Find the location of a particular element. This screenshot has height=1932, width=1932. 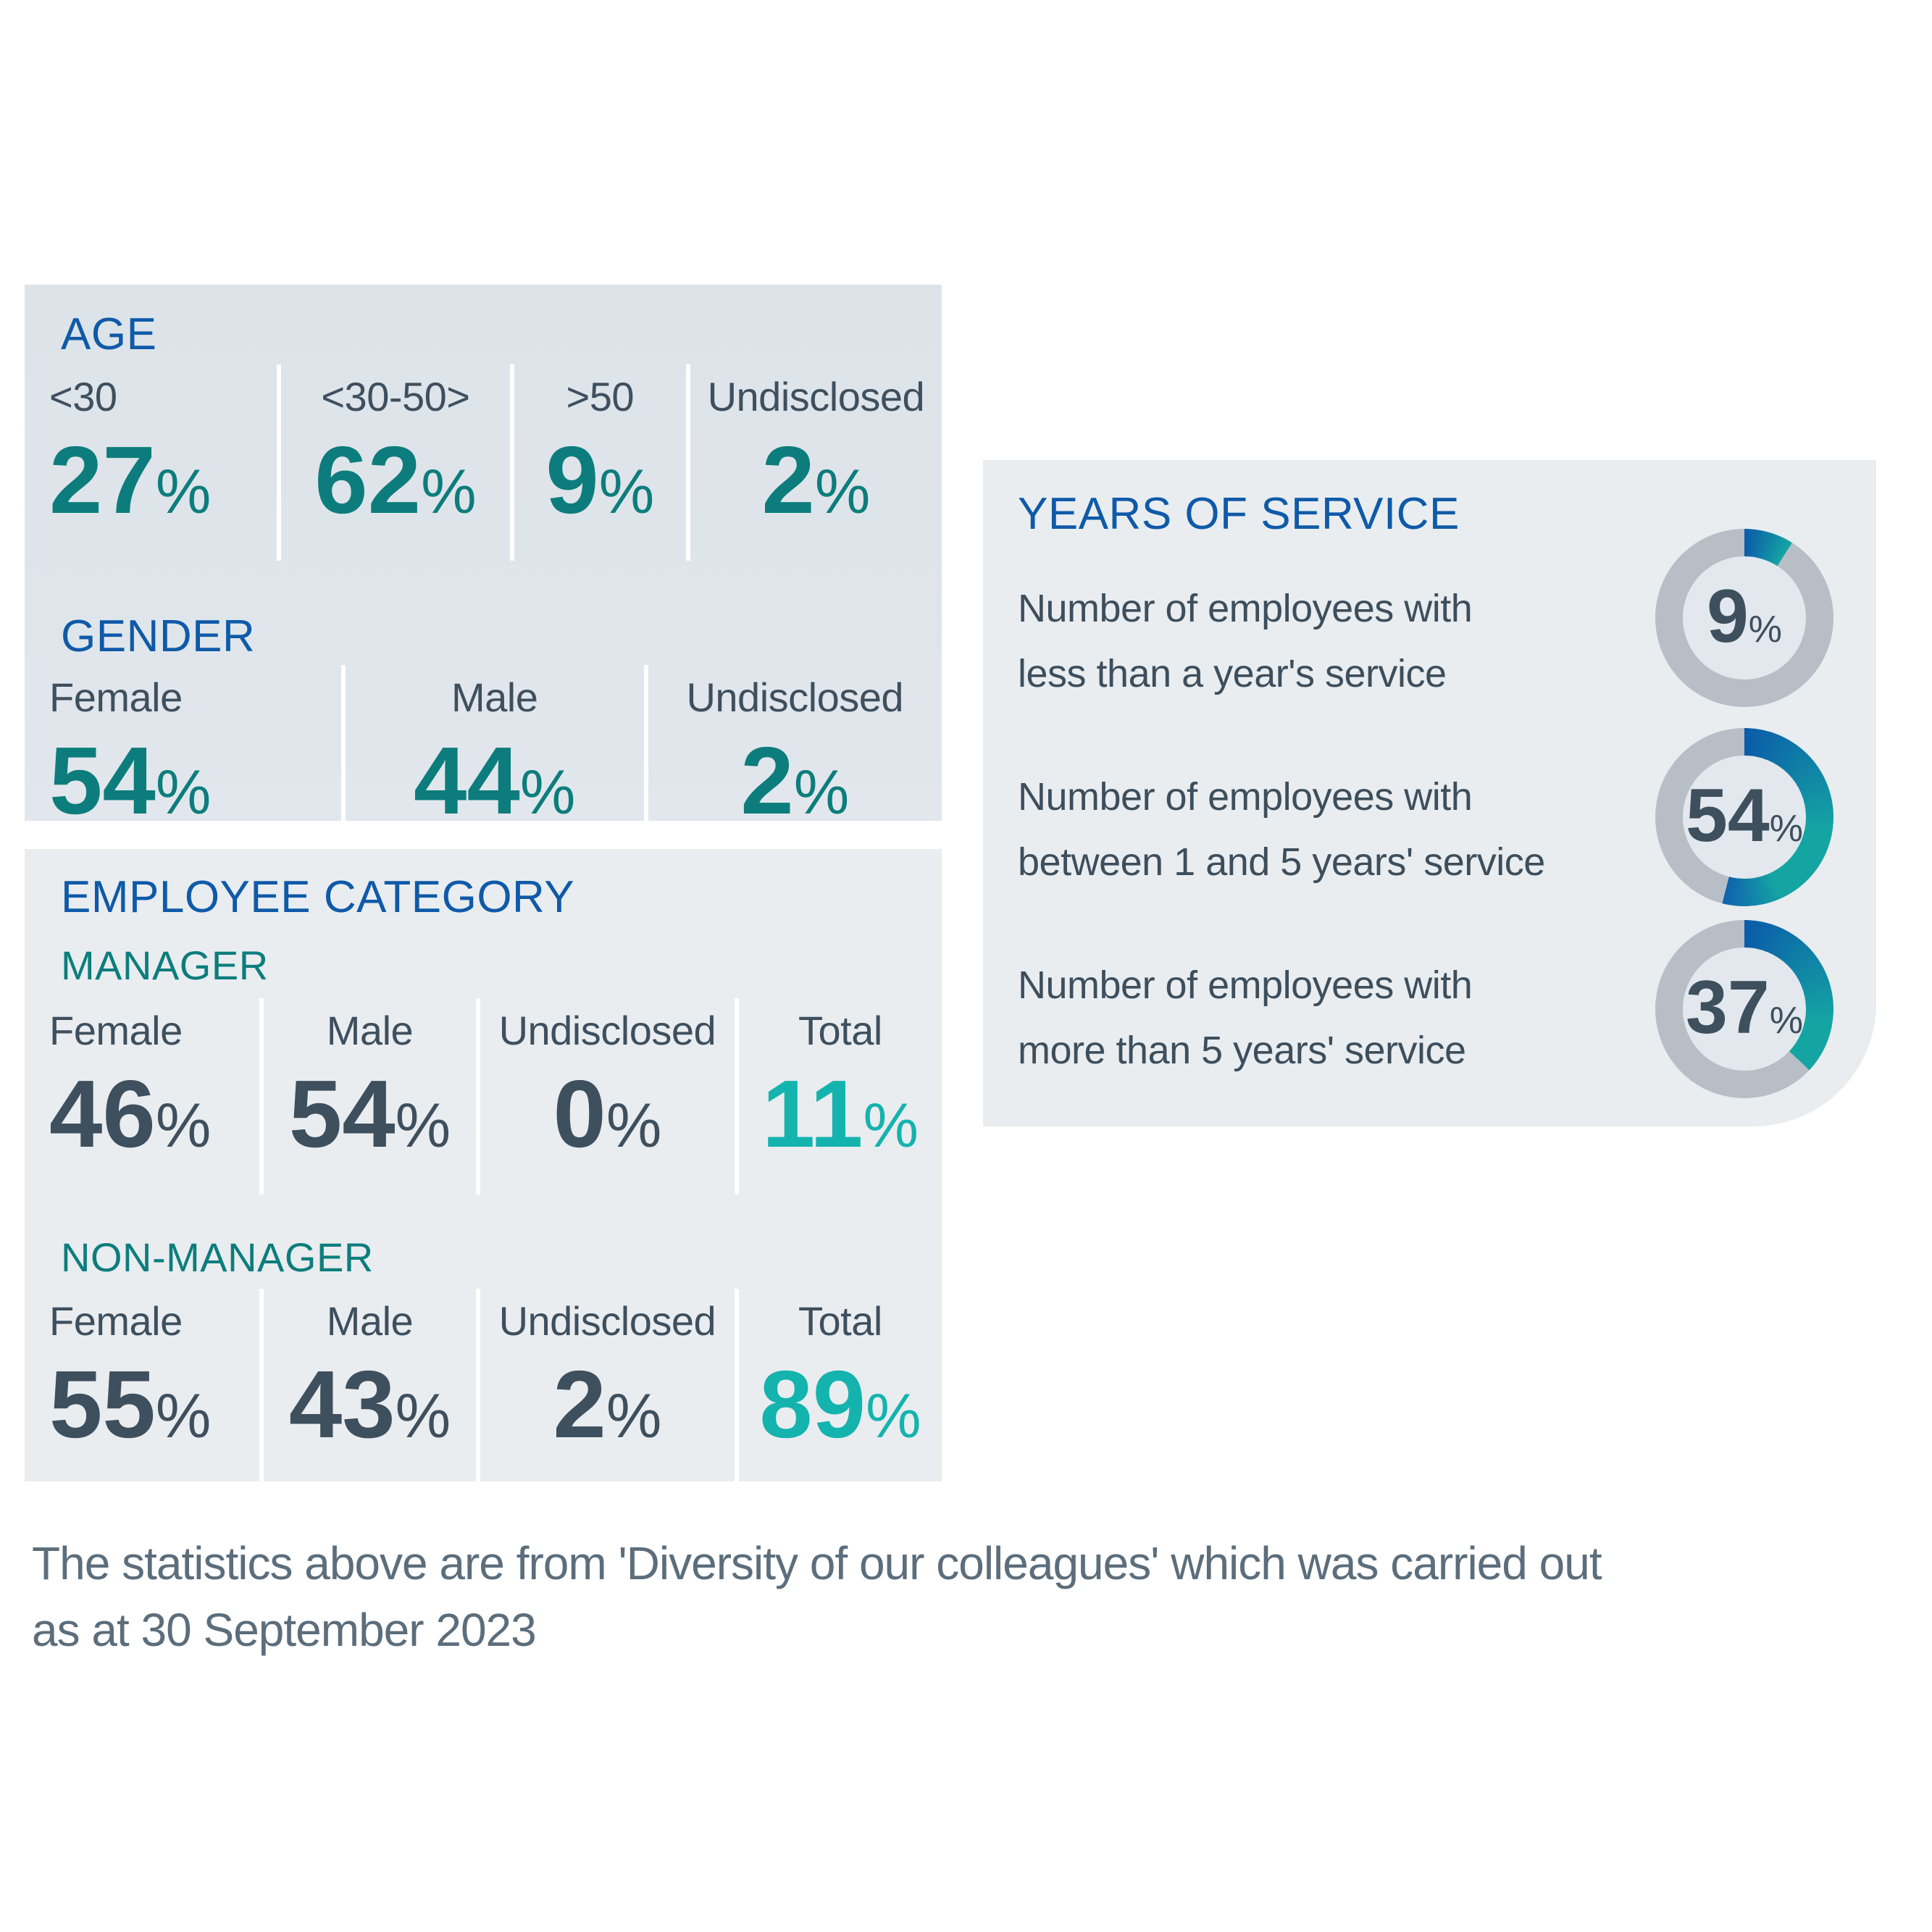

employee-category-heading: EMPLOYEE CATEGORY is located at coordinates (318, 897).